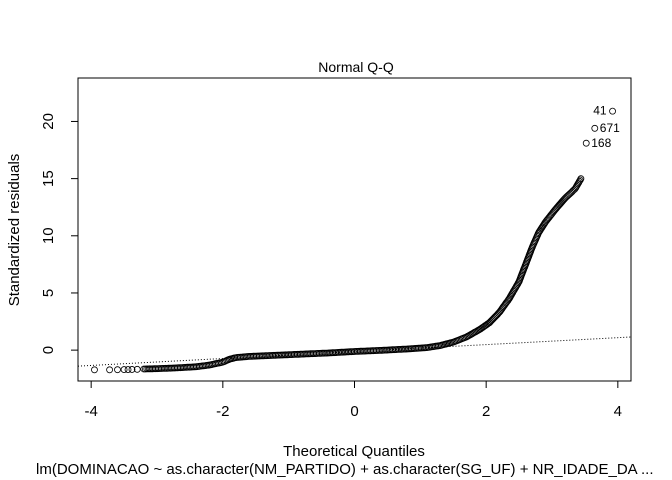 Image resolution: width=672 pixels, height=480 pixels. I want to click on y-tick-label: 10, so click(48, 235).